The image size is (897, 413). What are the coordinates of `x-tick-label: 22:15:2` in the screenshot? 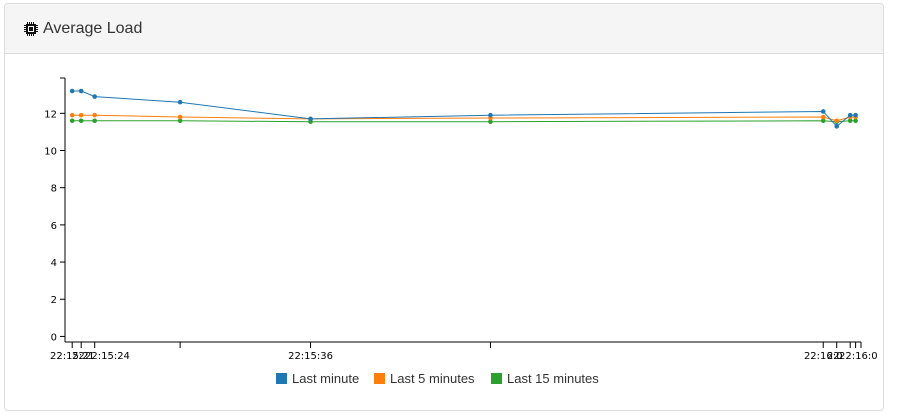 It's located at (69, 356).